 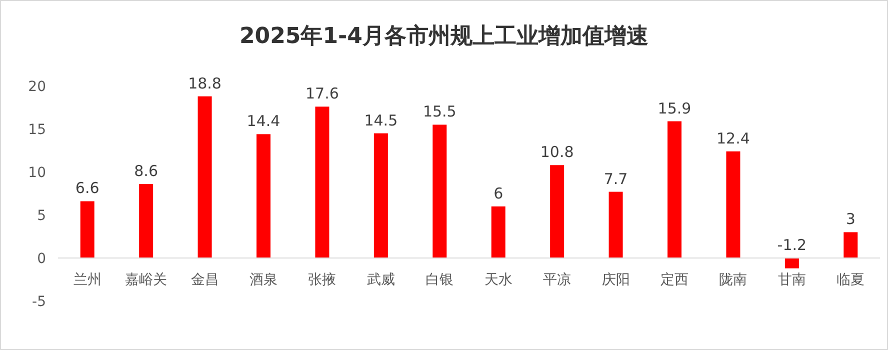 What do you see at coordinates (380, 280) in the screenshot?
I see `x-tick-label: 武威` at bounding box center [380, 280].